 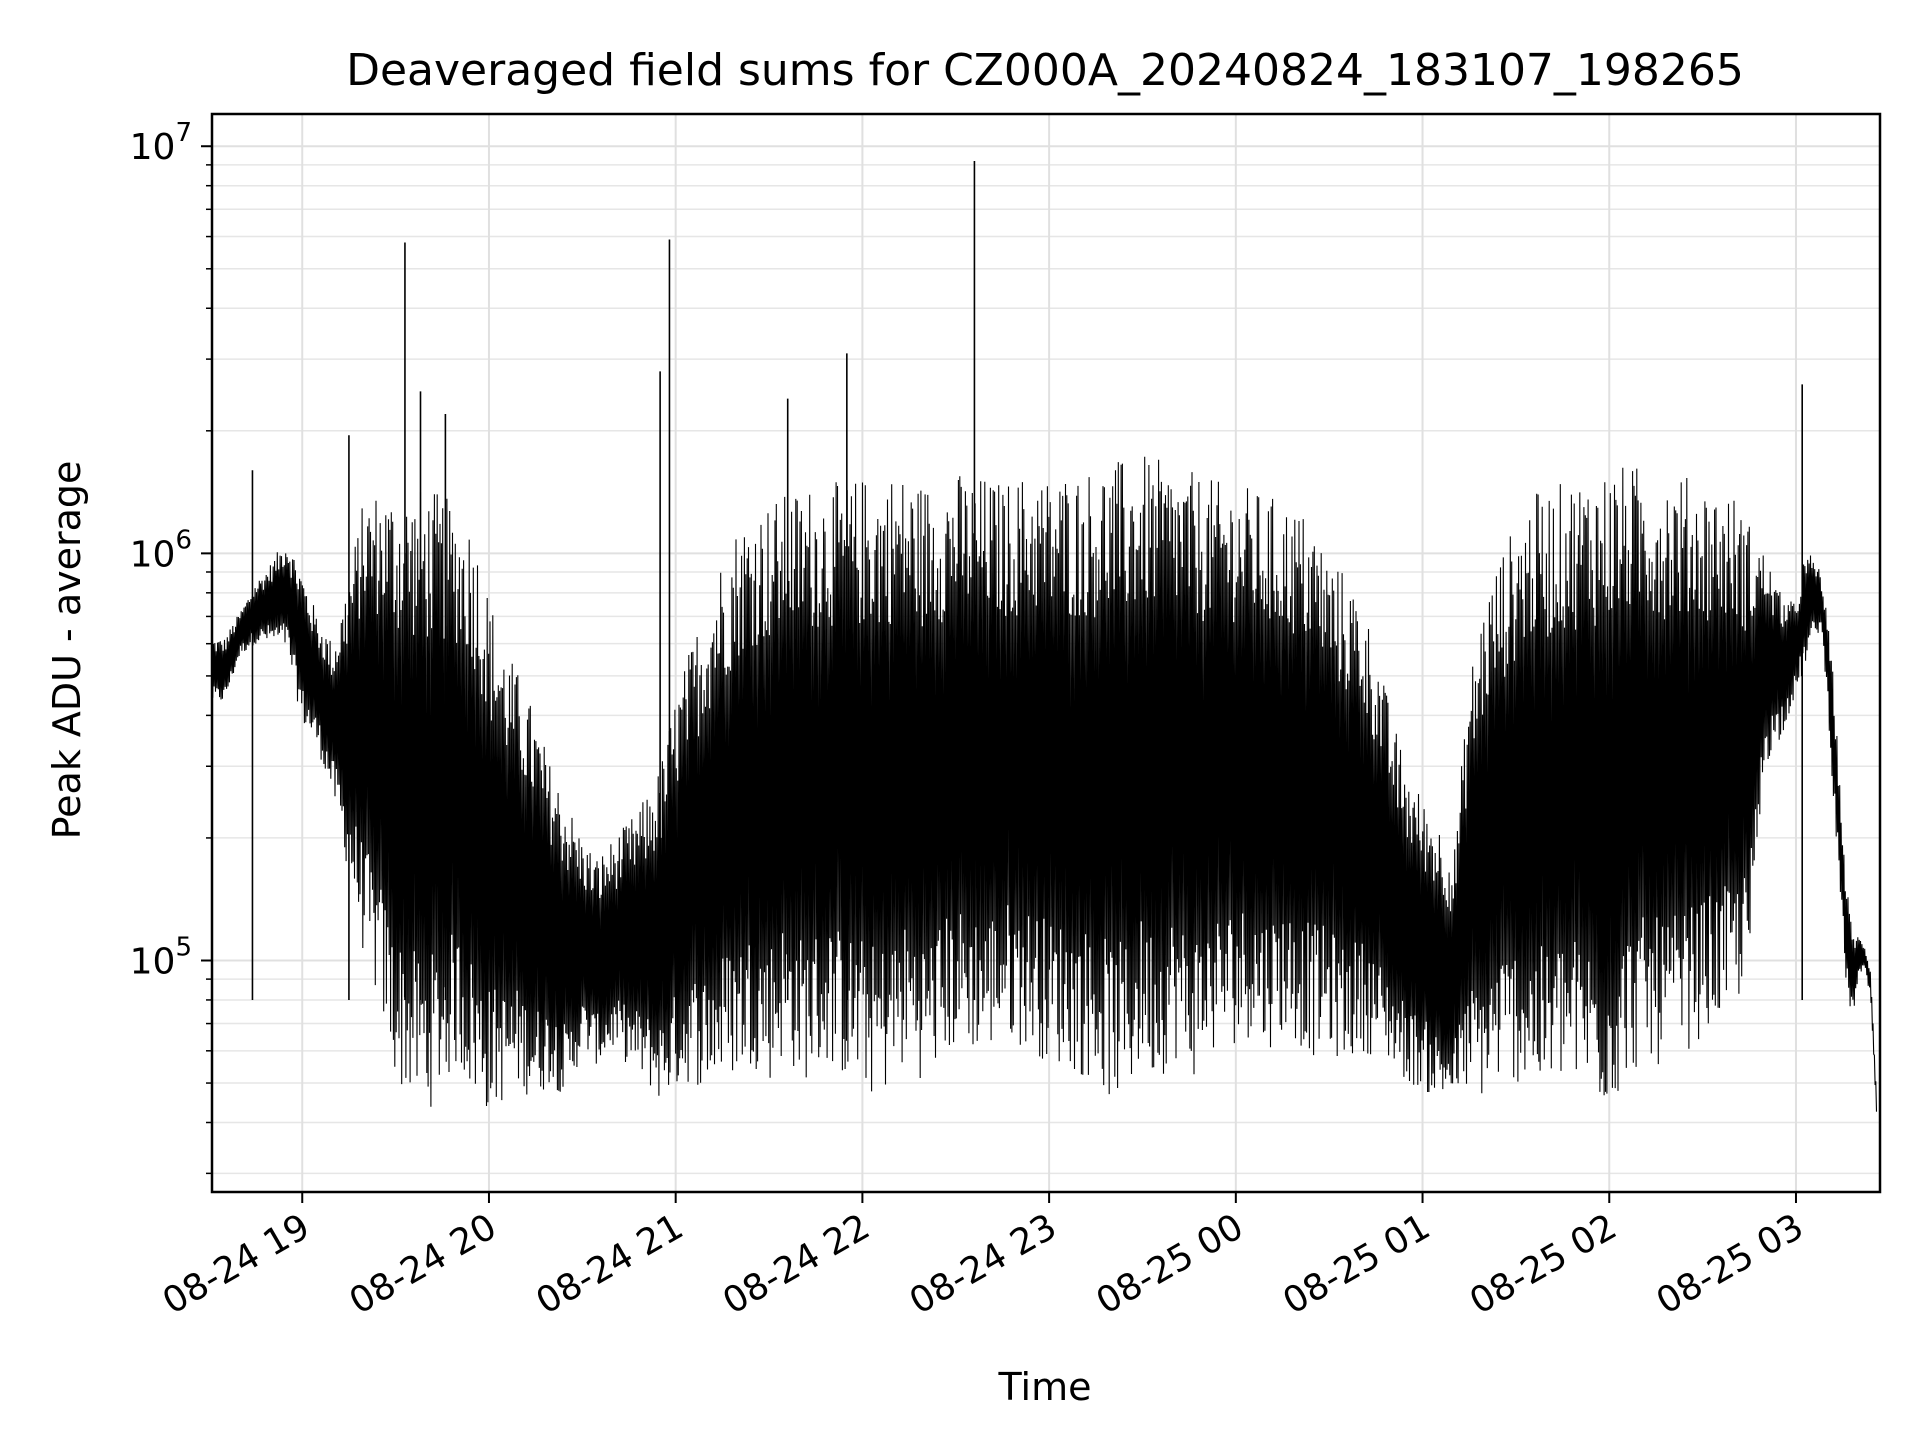 I want to click on y-axis-label: Peak ADU - average, so click(x=67, y=650).